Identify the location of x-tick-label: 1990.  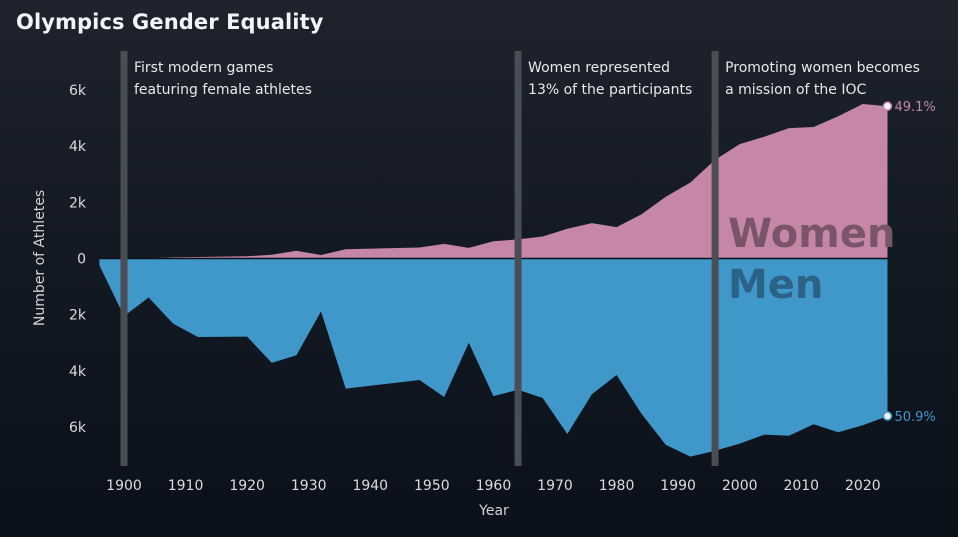
(678, 486).